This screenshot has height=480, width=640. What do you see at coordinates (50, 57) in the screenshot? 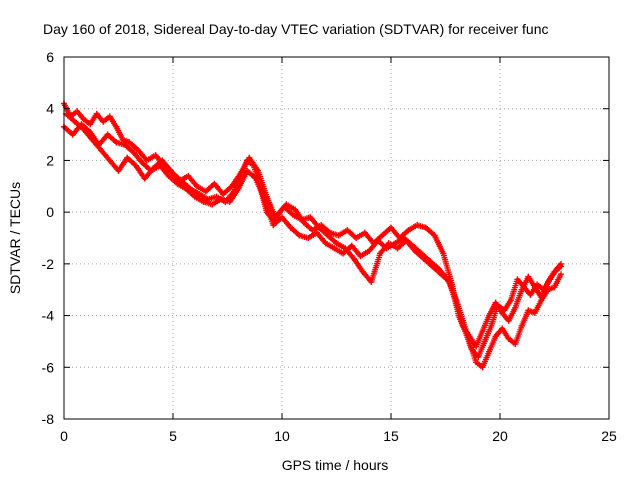
I see `y-tick-label: 6` at bounding box center [50, 57].